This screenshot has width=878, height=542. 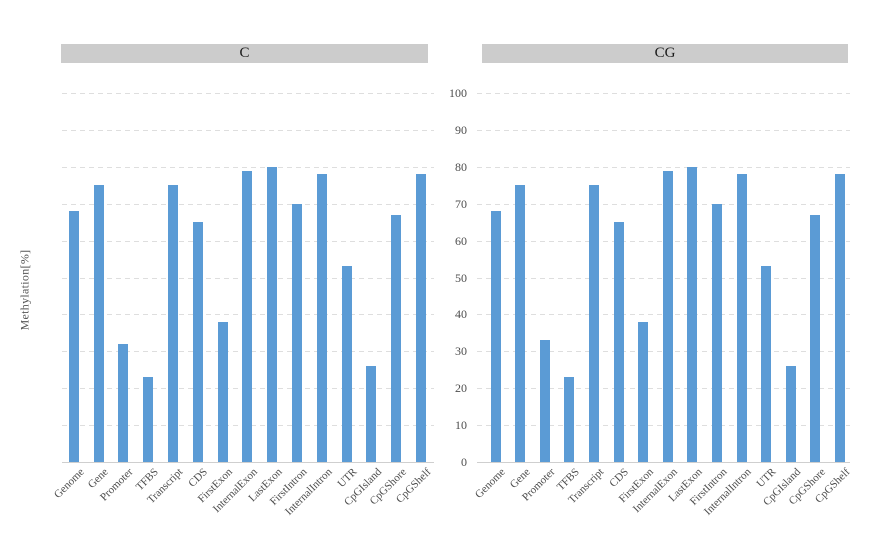 I want to click on panel-title-c: C, so click(x=244, y=53).